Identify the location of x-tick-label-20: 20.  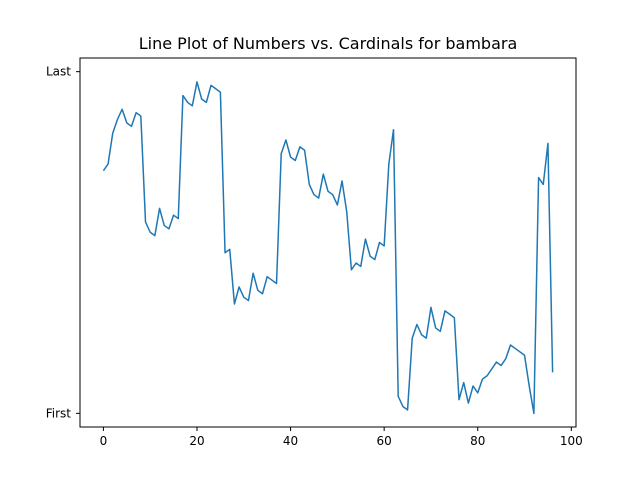
(196, 441).